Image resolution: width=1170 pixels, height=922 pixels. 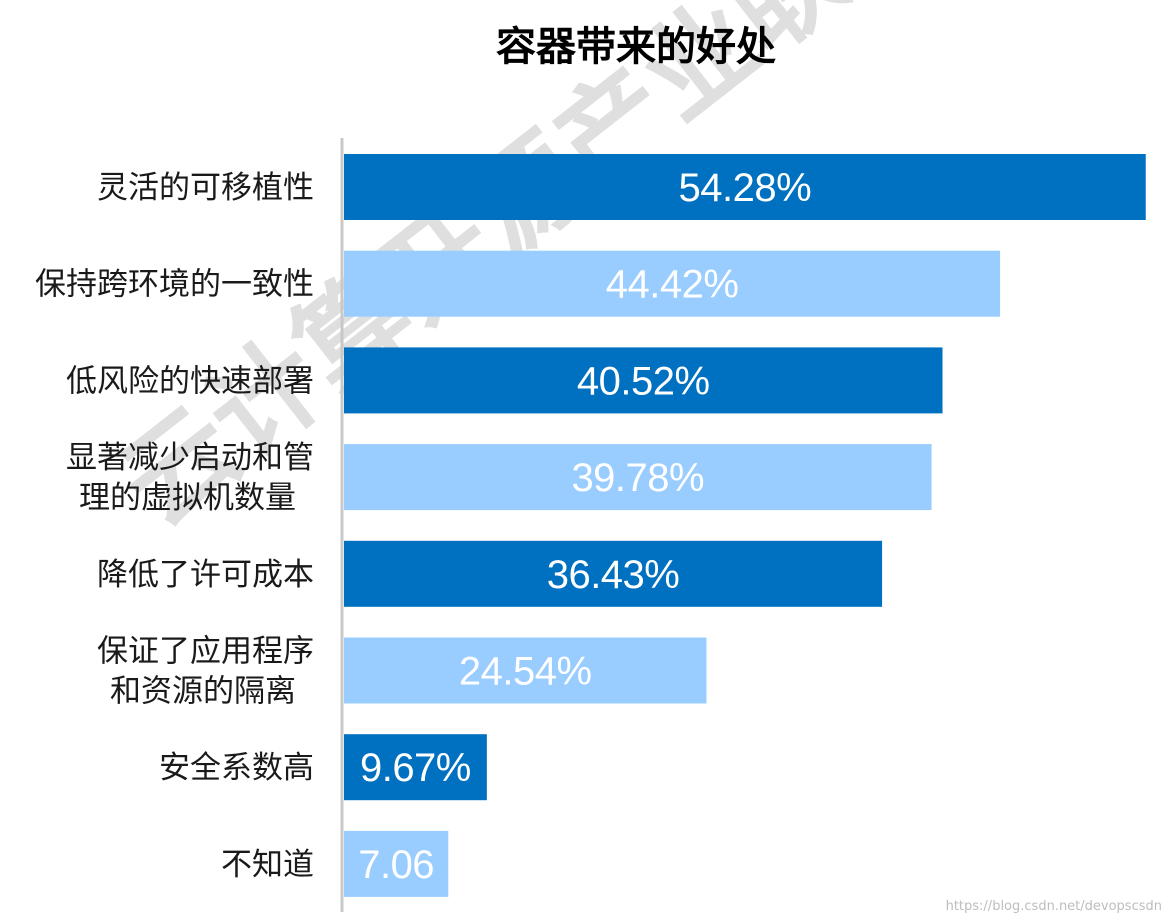 What do you see at coordinates (190, 478) in the screenshot?
I see `category-label: 显著减少启动和管理的虚拟机数量` at bounding box center [190, 478].